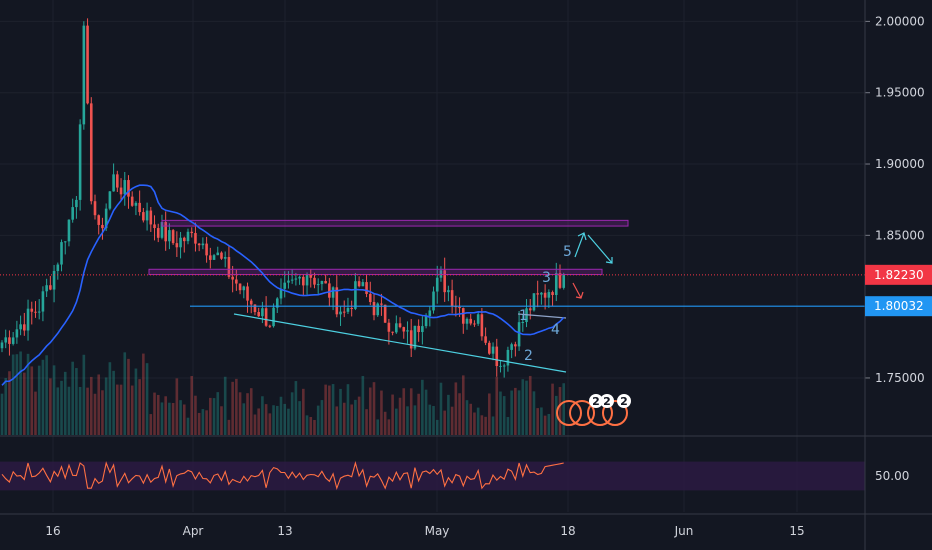 Image resolution: width=932 pixels, height=550 pixels. I want to click on rsi-tick-label: 50.00, so click(892, 476).